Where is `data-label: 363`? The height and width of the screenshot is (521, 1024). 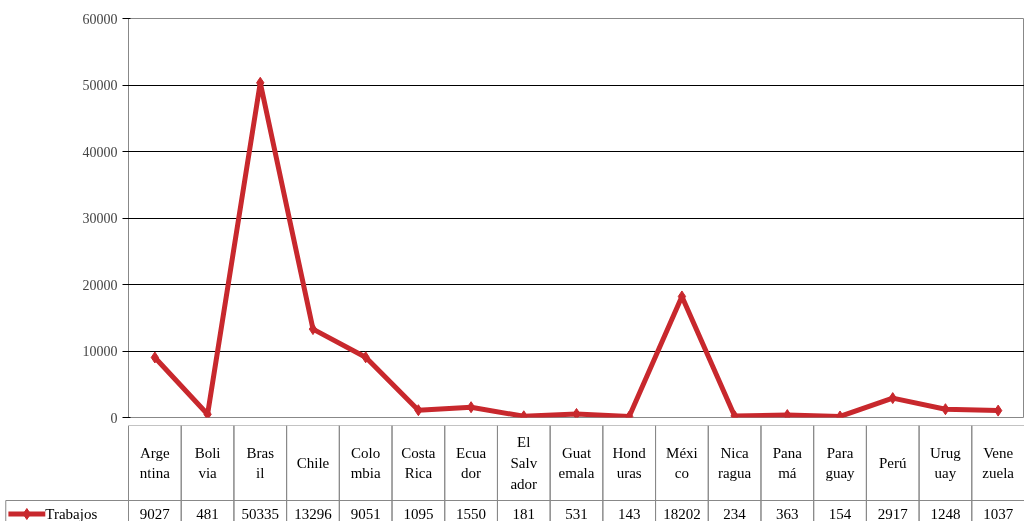
data-label: 363 is located at coordinates (787, 513).